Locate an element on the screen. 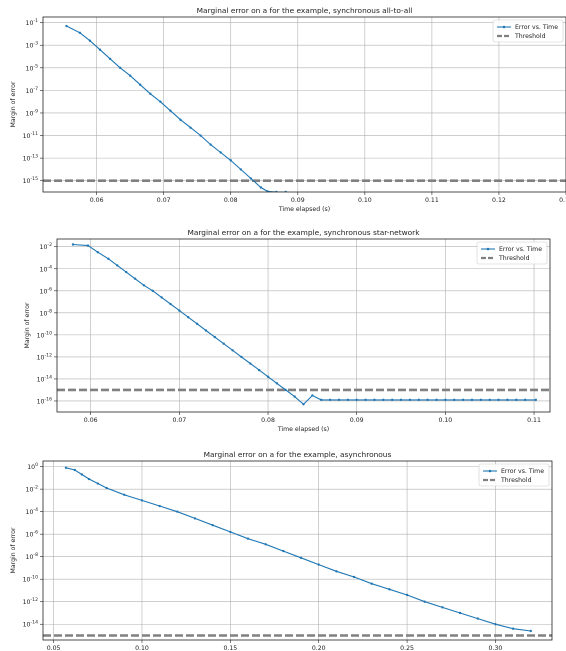 Image resolution: width=566 pixels, height=651 pixels. y-axis-label: Margin of error is located at coordinates (13, 104).